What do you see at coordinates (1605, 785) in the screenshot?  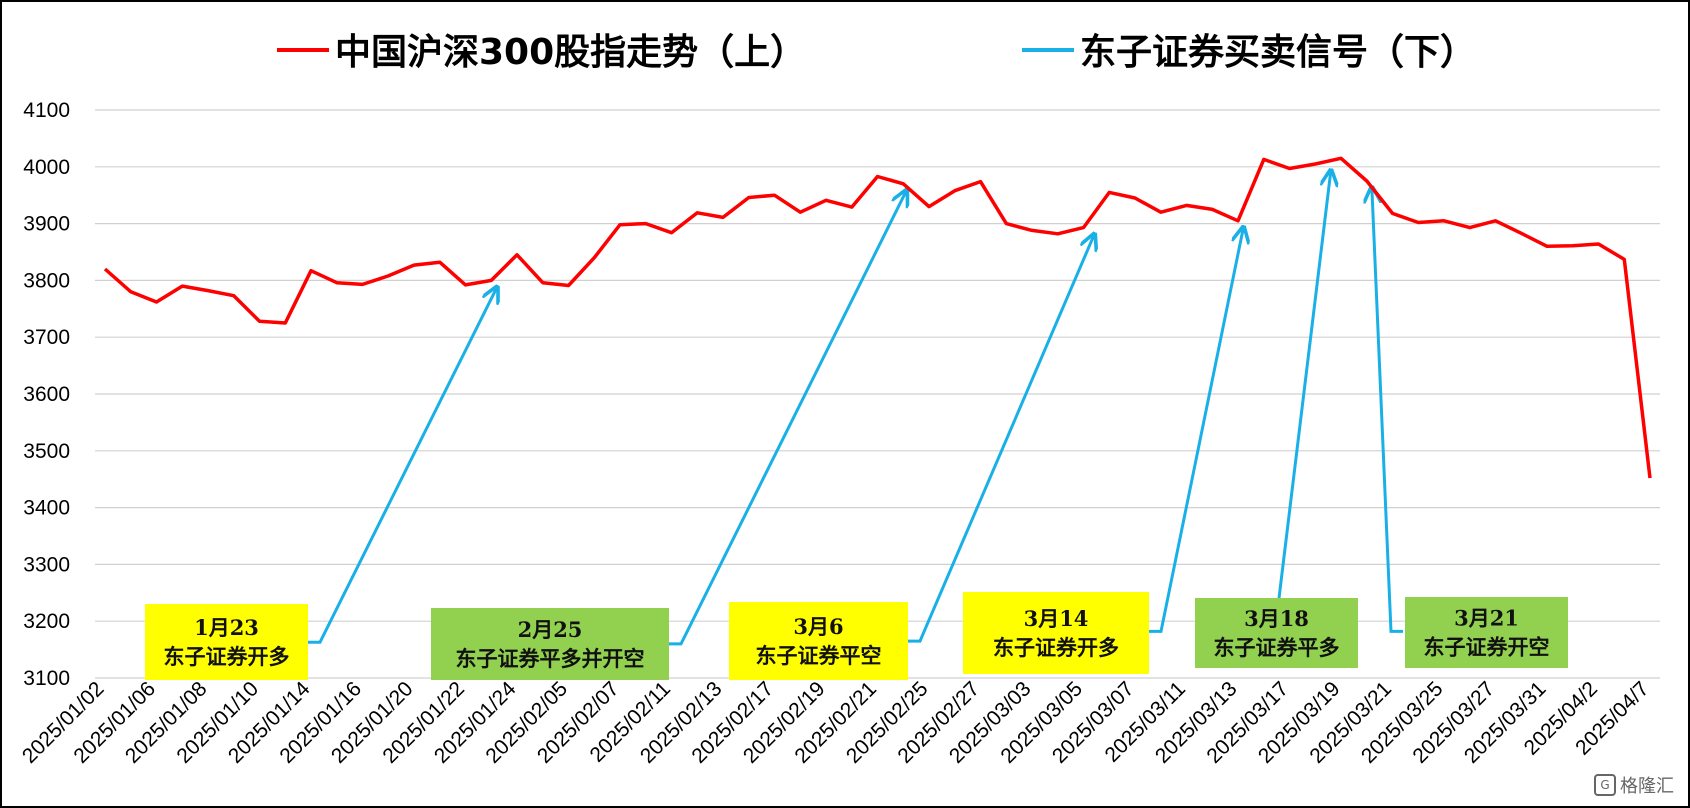 I see `watermark-logo-icon: G` at bounding box center [1605, 785].